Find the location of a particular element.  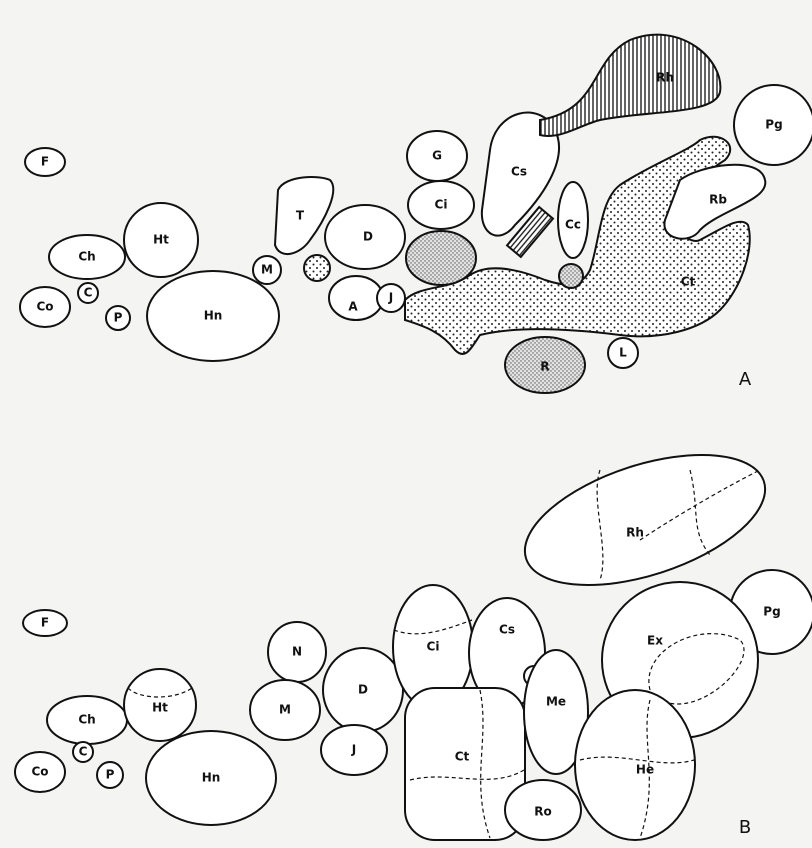

region-label: Rb is located at coordinates (718, 200).